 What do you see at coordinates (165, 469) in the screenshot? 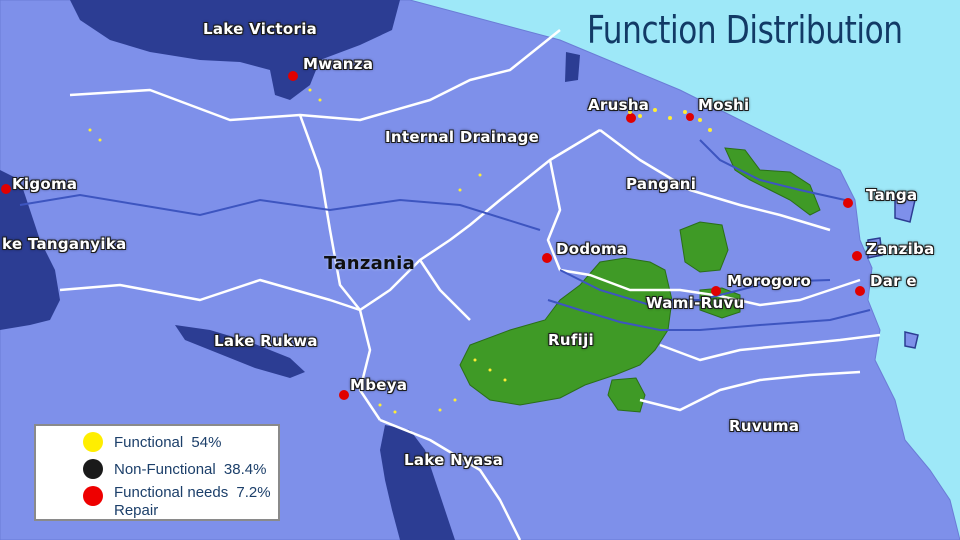
I see `legend-label-non-functional: Non-Functional` at bounding box center [165, 469].